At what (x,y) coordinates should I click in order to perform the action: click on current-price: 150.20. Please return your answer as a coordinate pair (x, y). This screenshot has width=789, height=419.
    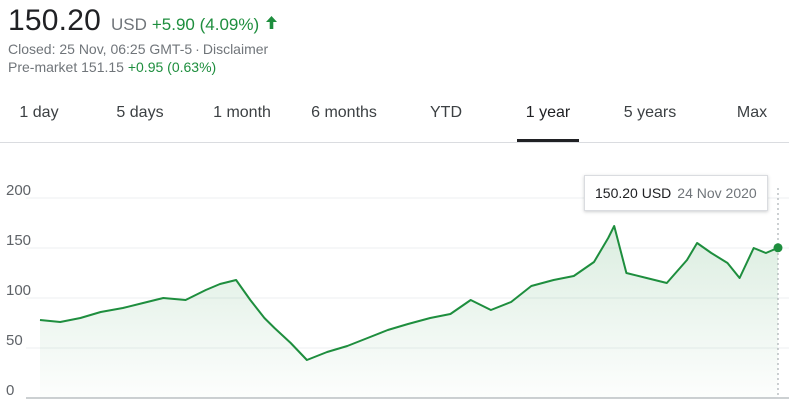
    Looking at the image, I should click on (54, 20).